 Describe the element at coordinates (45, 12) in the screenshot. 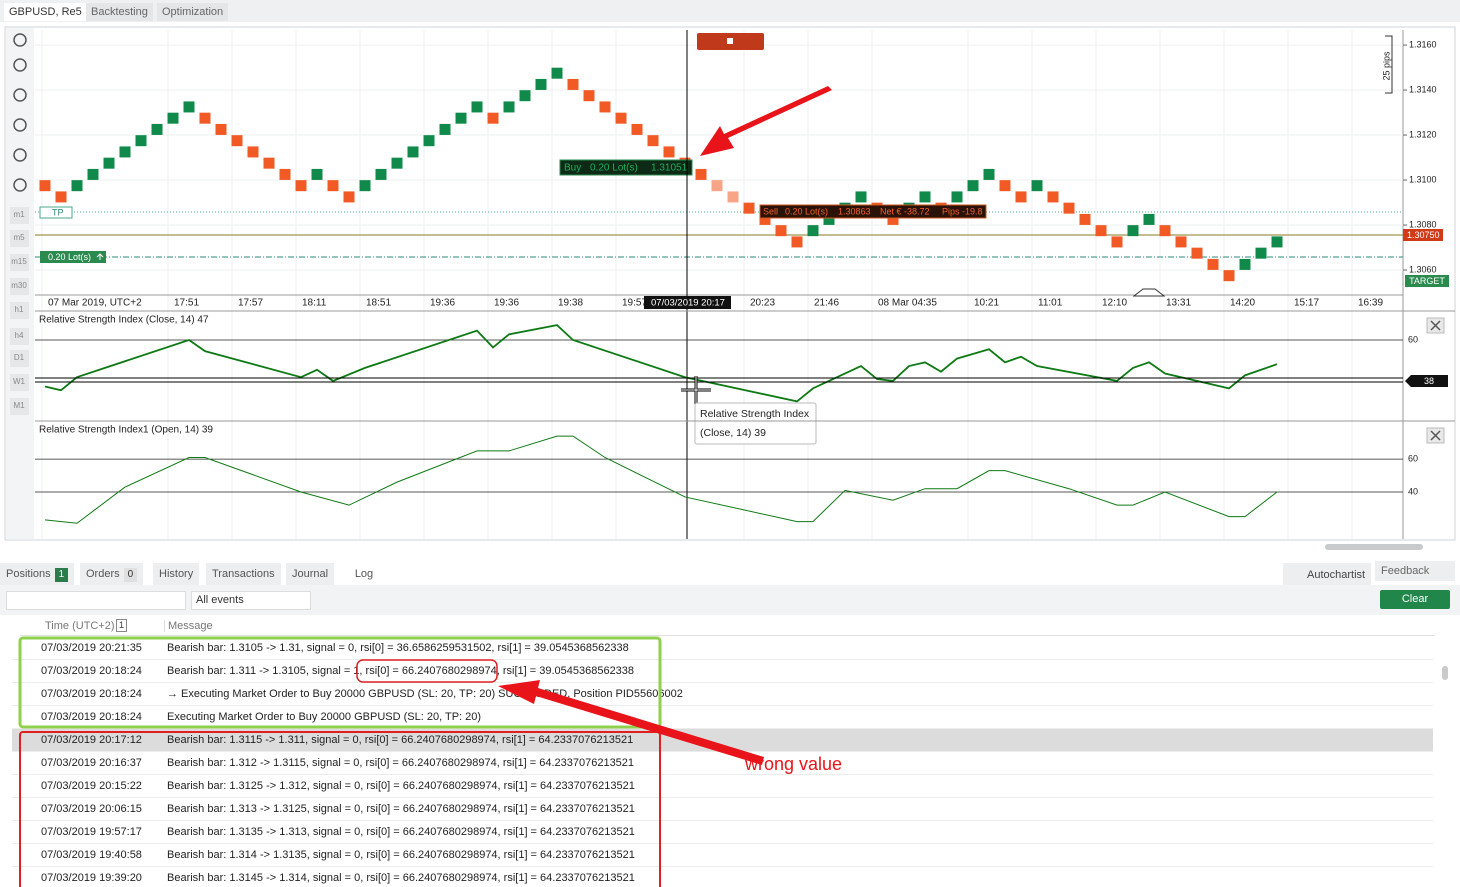

I see `tab: GBPUSD, Re5` at that location.